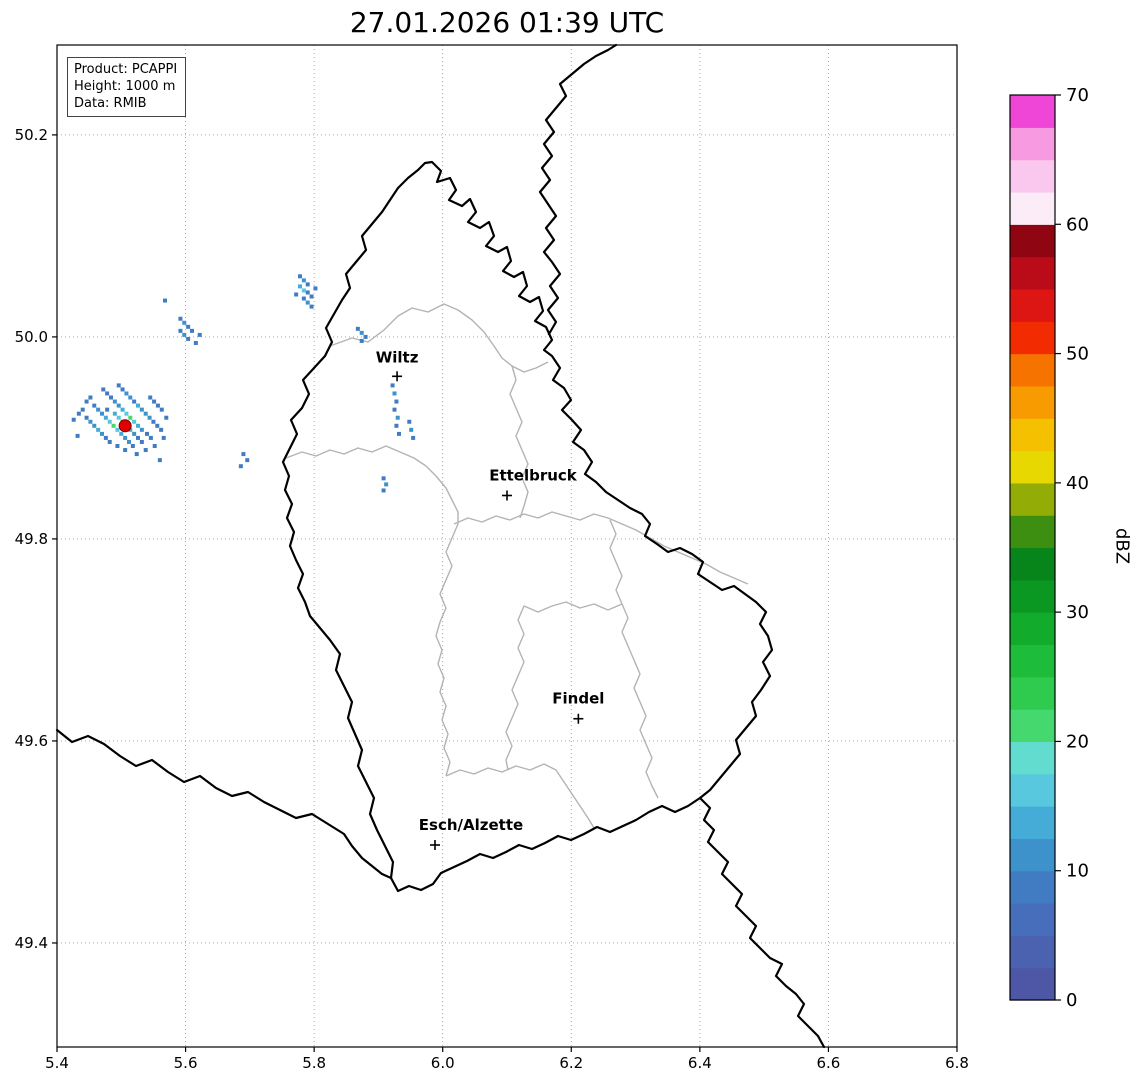 This screenshot has width=1145, height=1084. What do you see at coordinates (31, 741) in the screenshot?
I see `y-tick-label: 49.6` at bounding box center [31, 741].